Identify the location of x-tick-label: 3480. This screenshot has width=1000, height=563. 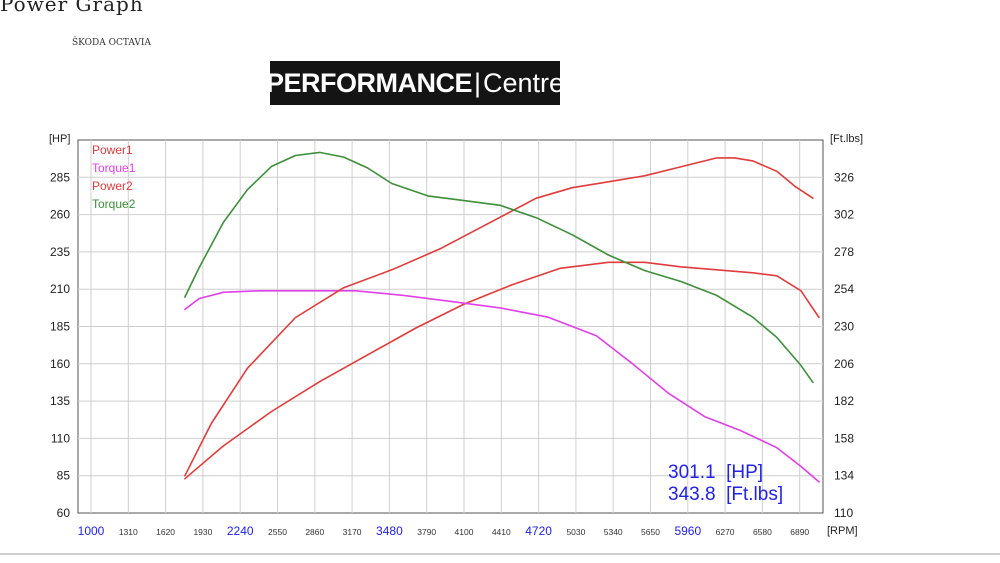
(389, 531).